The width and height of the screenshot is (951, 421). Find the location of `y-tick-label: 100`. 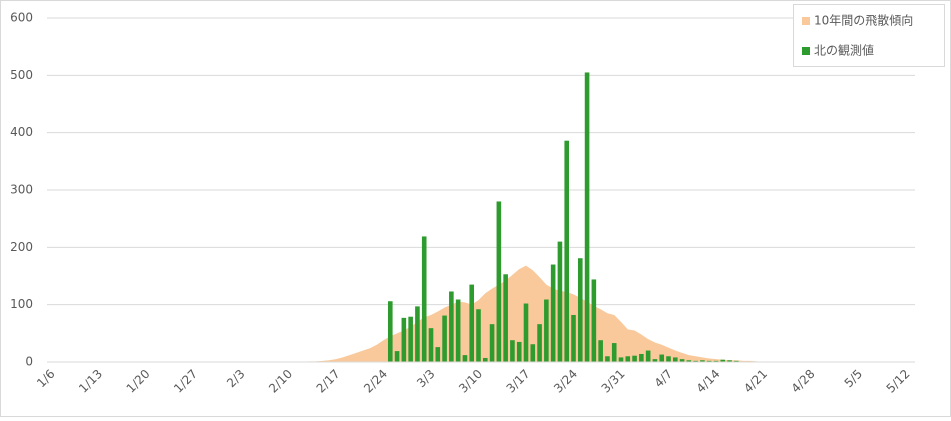

y-tick-label: 100 is located at coordinates (21, 304).